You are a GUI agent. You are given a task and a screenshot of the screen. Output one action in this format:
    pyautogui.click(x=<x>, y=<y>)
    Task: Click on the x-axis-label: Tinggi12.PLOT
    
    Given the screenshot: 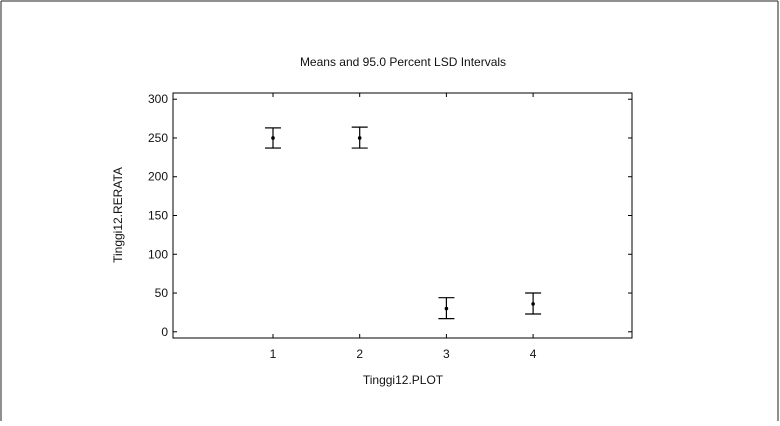 What is the action you would take?
    pyautogui.click(x=403, y=380)
    